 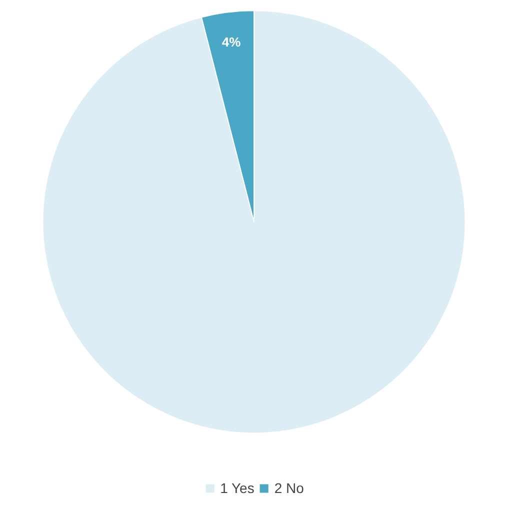 I want to click on legend-label: 1 Yes, so click(x=237, y=488).